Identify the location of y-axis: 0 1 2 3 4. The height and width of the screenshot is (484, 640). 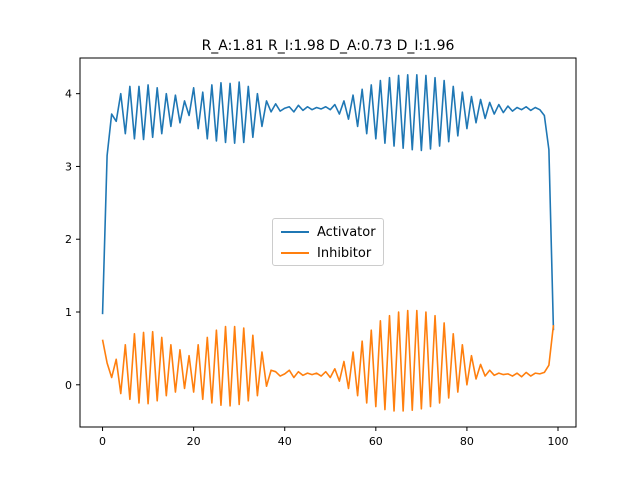
(72, 240).